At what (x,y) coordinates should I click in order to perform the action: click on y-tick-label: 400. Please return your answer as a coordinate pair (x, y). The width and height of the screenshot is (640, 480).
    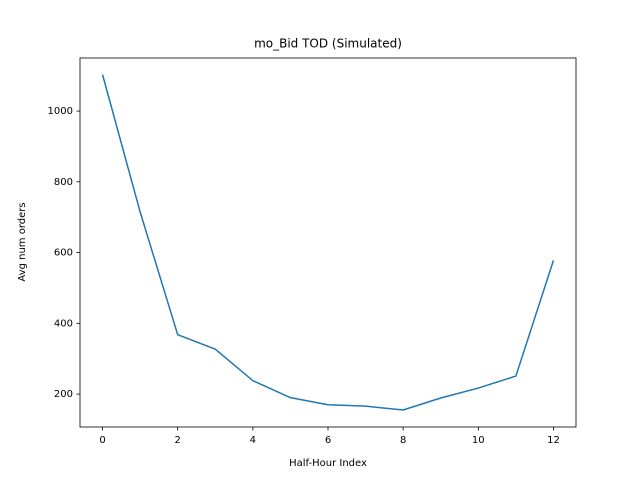
    Looking at the image, I should click on (63, 323).